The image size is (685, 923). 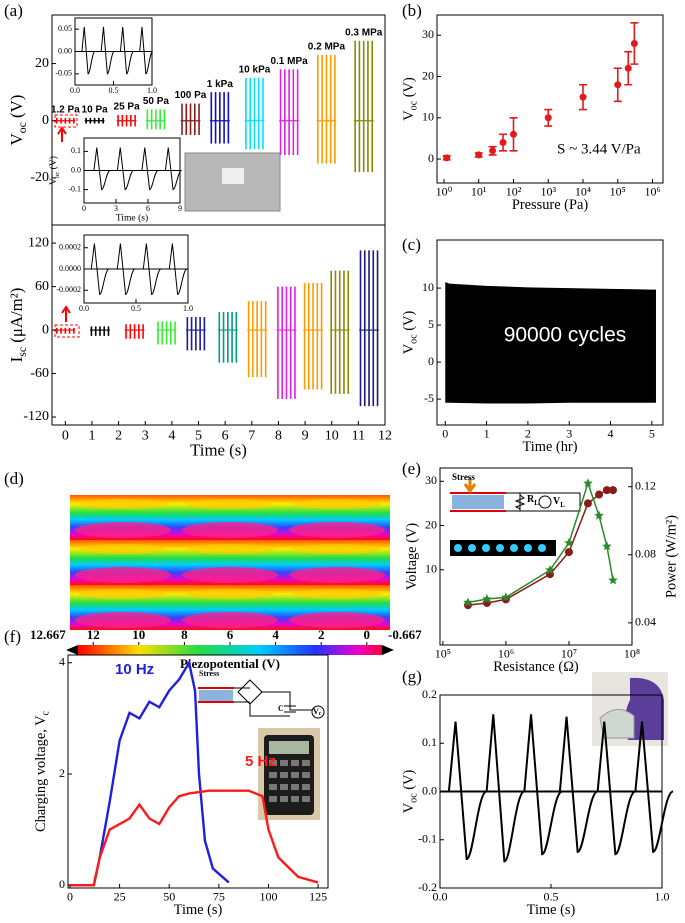 I want to click on inset-text: RL, so click(x=533, y=500).